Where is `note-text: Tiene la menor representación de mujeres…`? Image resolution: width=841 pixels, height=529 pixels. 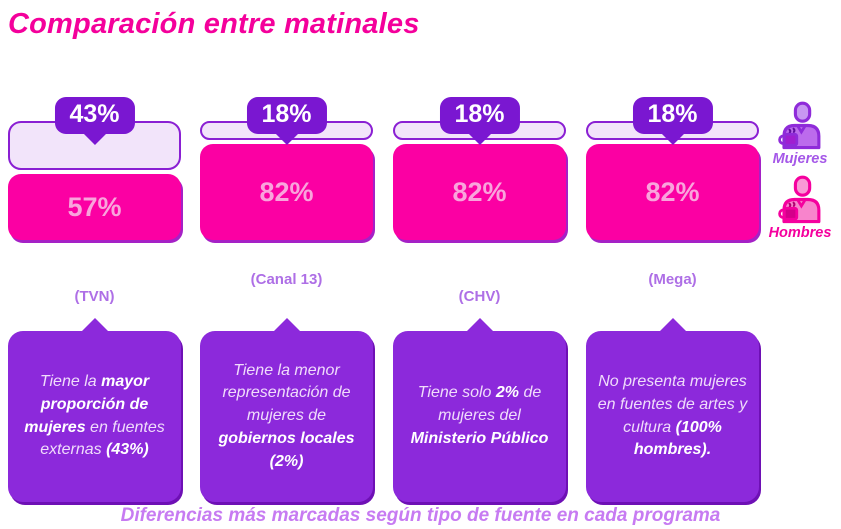
note-text: Tiene la menor representación de mujeres… is located at coordinates (286, 415).